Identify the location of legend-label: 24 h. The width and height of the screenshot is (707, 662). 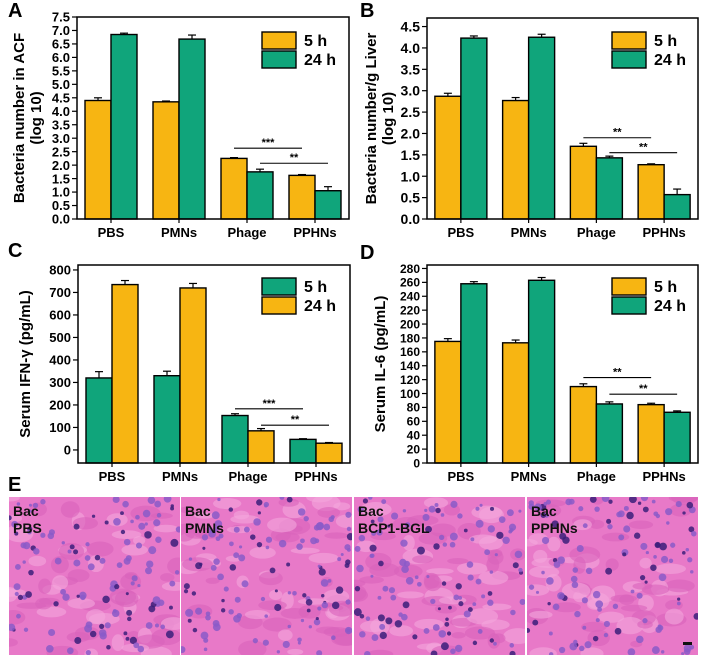
(320, 306).